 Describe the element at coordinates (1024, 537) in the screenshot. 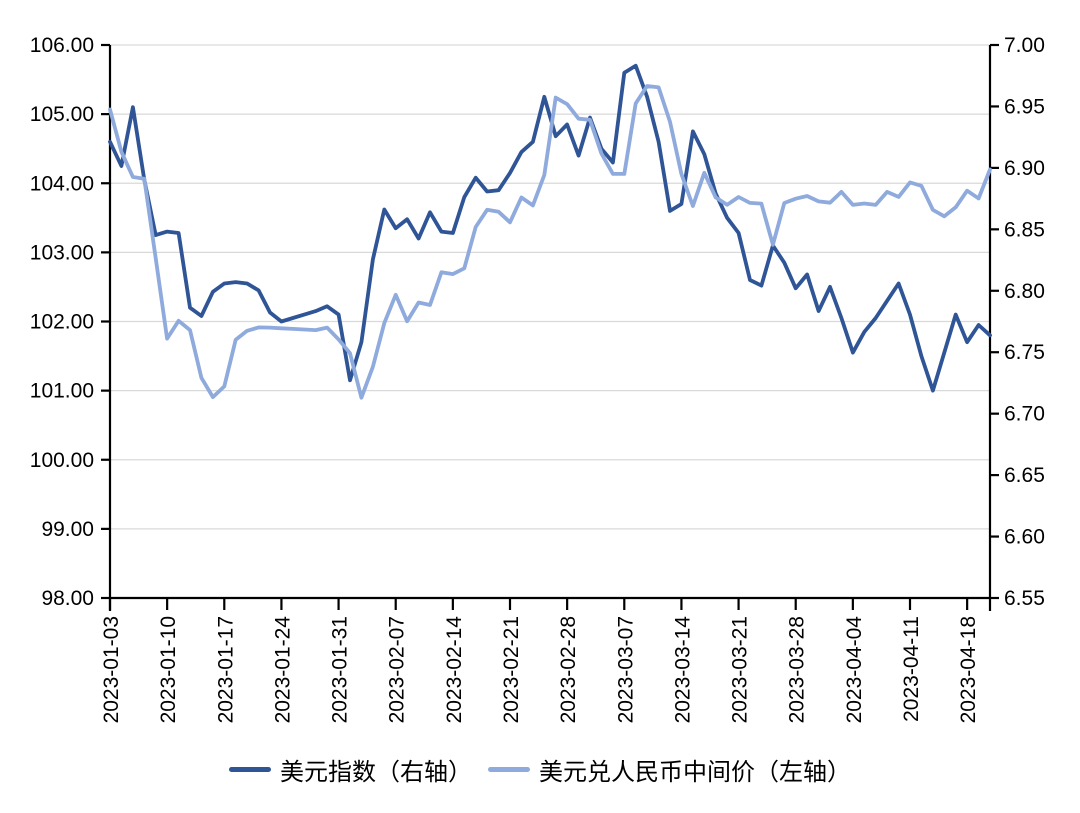

I see `y-right-tick-label: 6.60` at that location.